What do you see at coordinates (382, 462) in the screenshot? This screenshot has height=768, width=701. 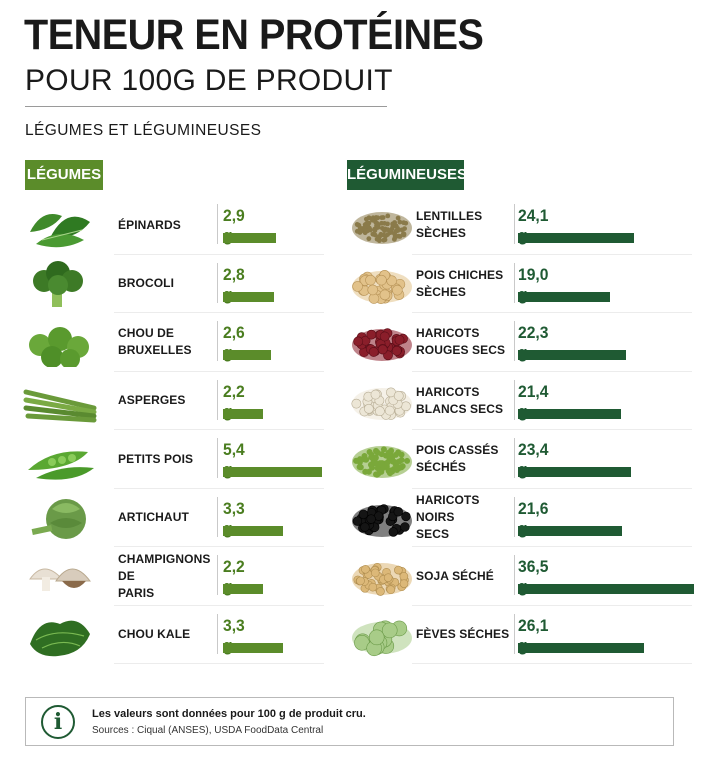 I see `split-peas-icon` at bounding box center [382, 462].